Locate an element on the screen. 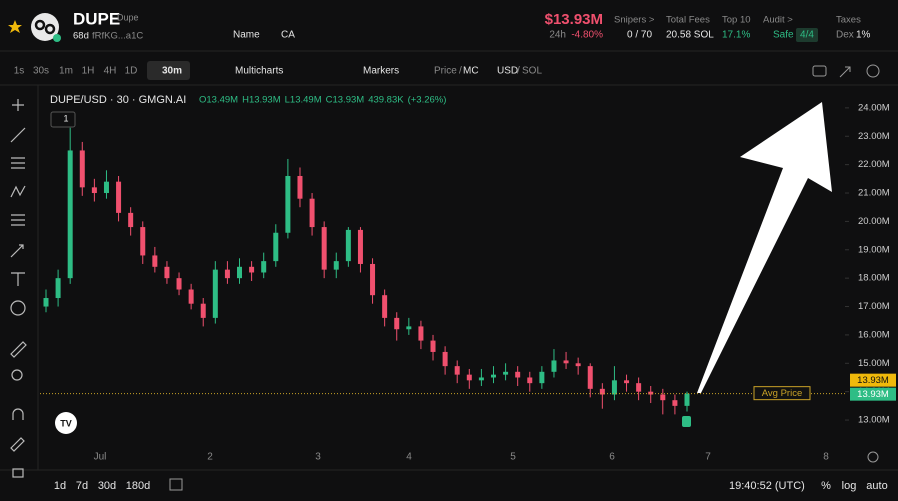  legend-change: (+3.26%) is located at coordinates (427, 100).